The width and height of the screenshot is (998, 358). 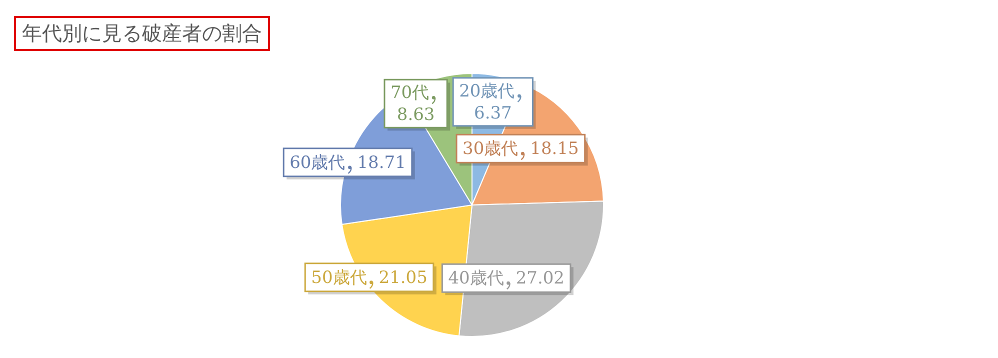 I want to click on slice-label: 40歳代, so click(x=476, y=278).